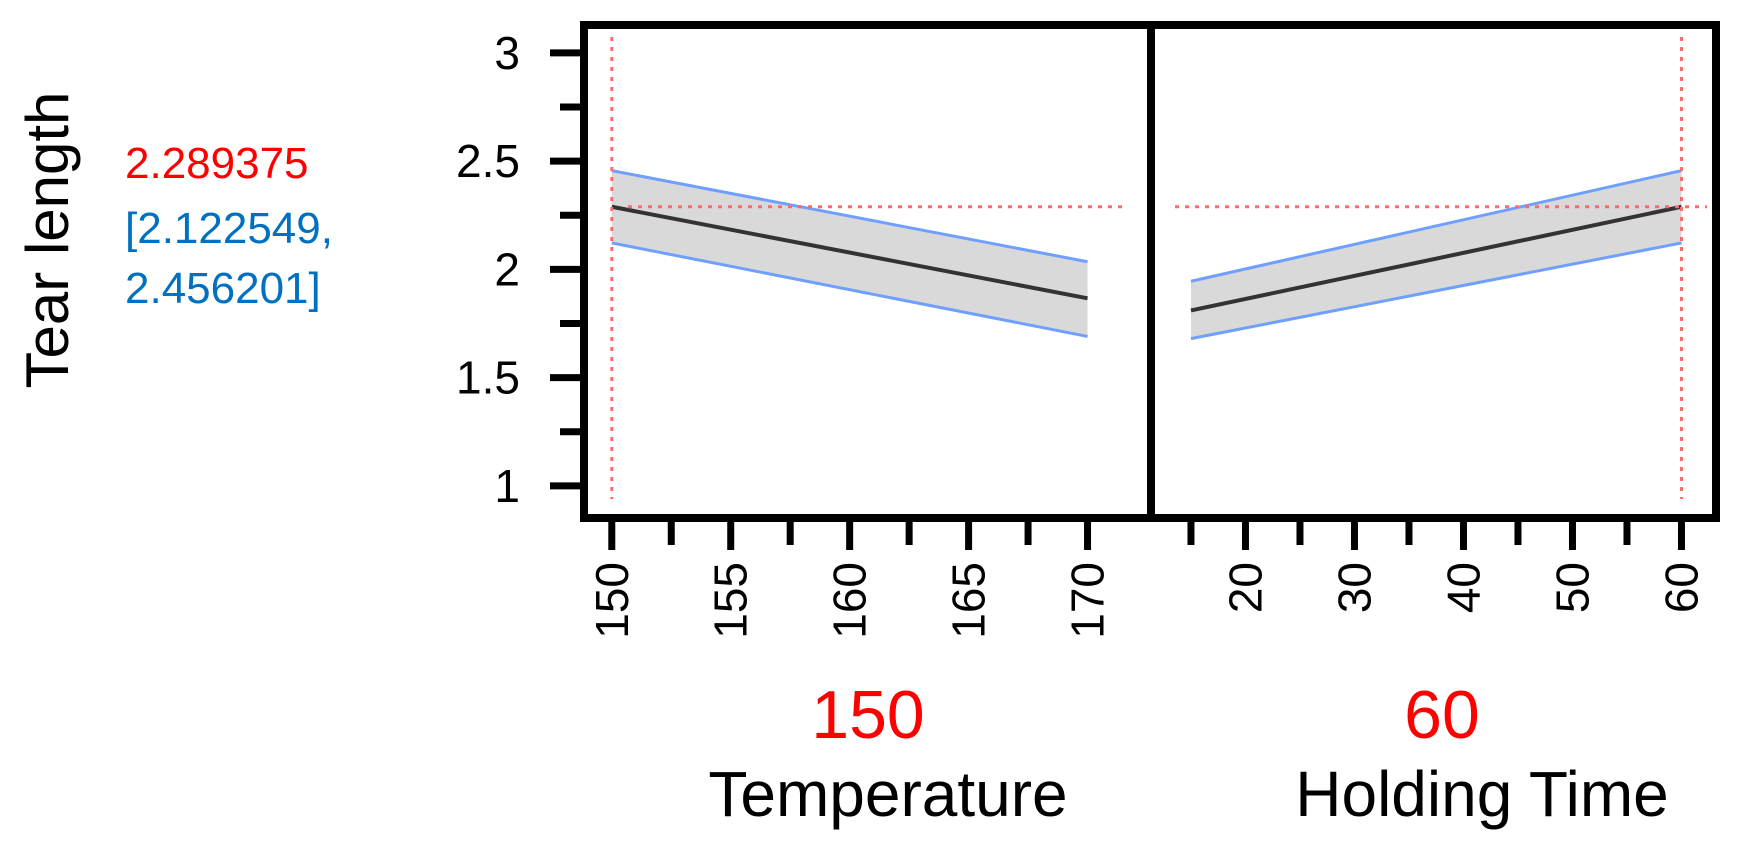  I want to click on x-tick-label: 170, so click(1088, 600).